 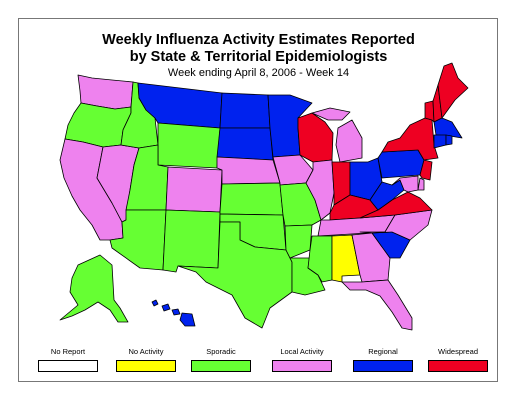 What do you see at coordinates (245, 110) in the screenshot?
I see `state-ND` at bounding box center [245, 110].